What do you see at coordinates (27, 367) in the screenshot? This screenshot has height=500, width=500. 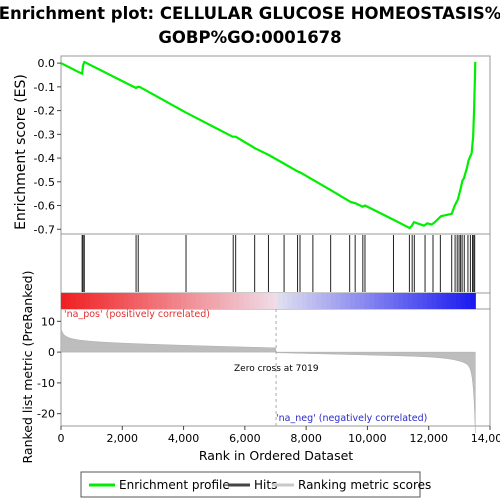 I see `metric-y-axis-label: Ranked list metric (PreRanked)` at bounding box center [27, 367].